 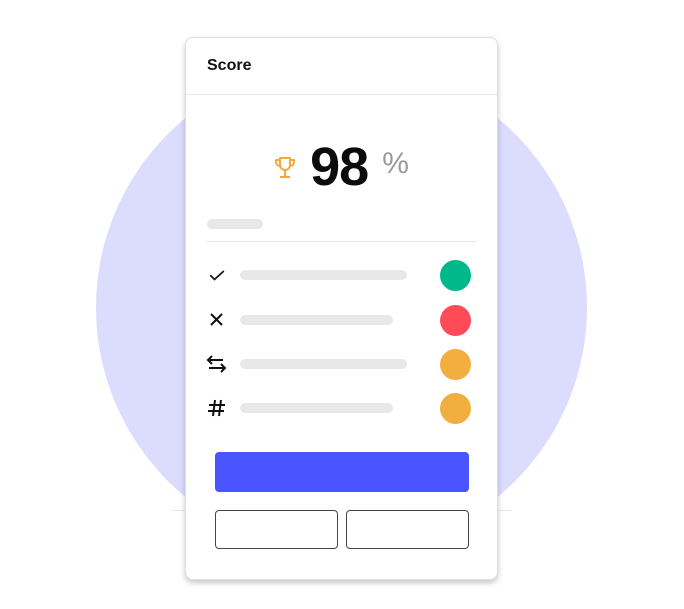 What do you see at coordinates (341, 66) in the screenshot?
I see `card-header: Score` at bounding box center [341, 66].